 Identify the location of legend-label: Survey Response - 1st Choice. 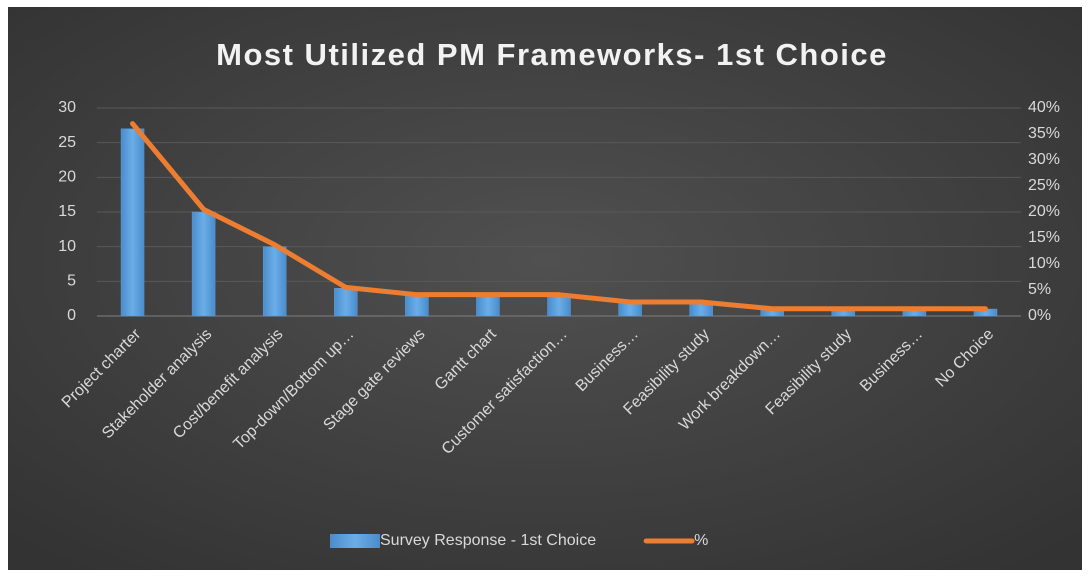
(488, 540).